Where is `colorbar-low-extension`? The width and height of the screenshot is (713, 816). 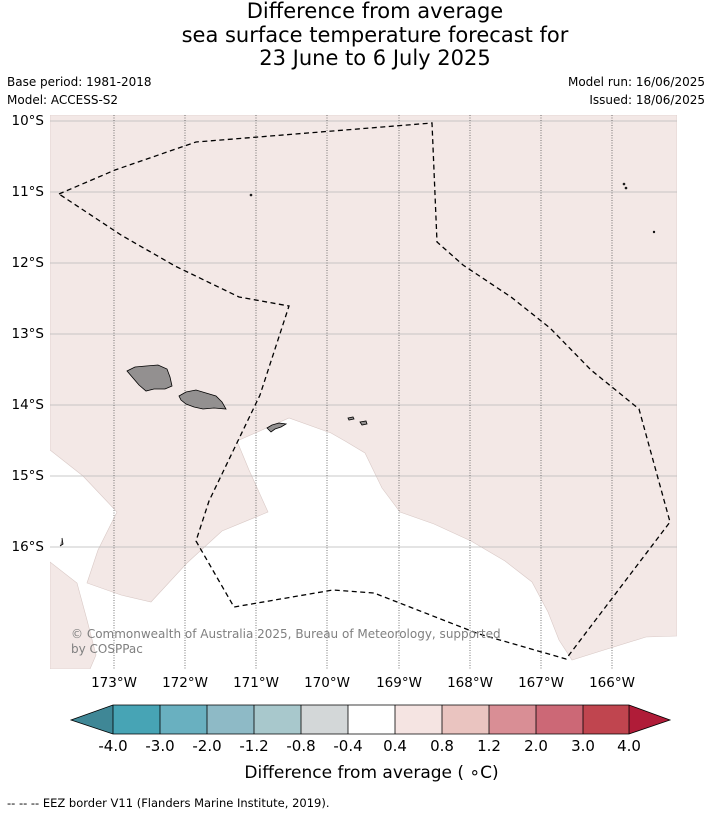 colorbar-low-extension is located at coordinates (92, 719).